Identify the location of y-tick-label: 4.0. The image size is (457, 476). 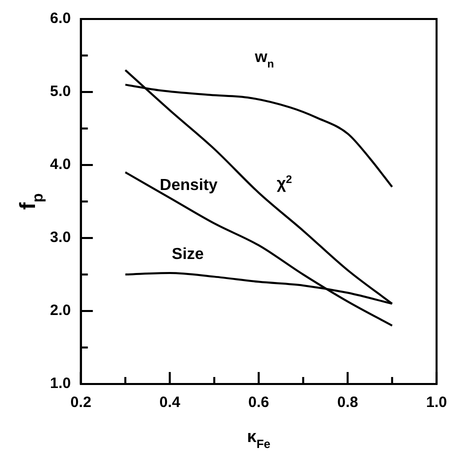
(60, 165).